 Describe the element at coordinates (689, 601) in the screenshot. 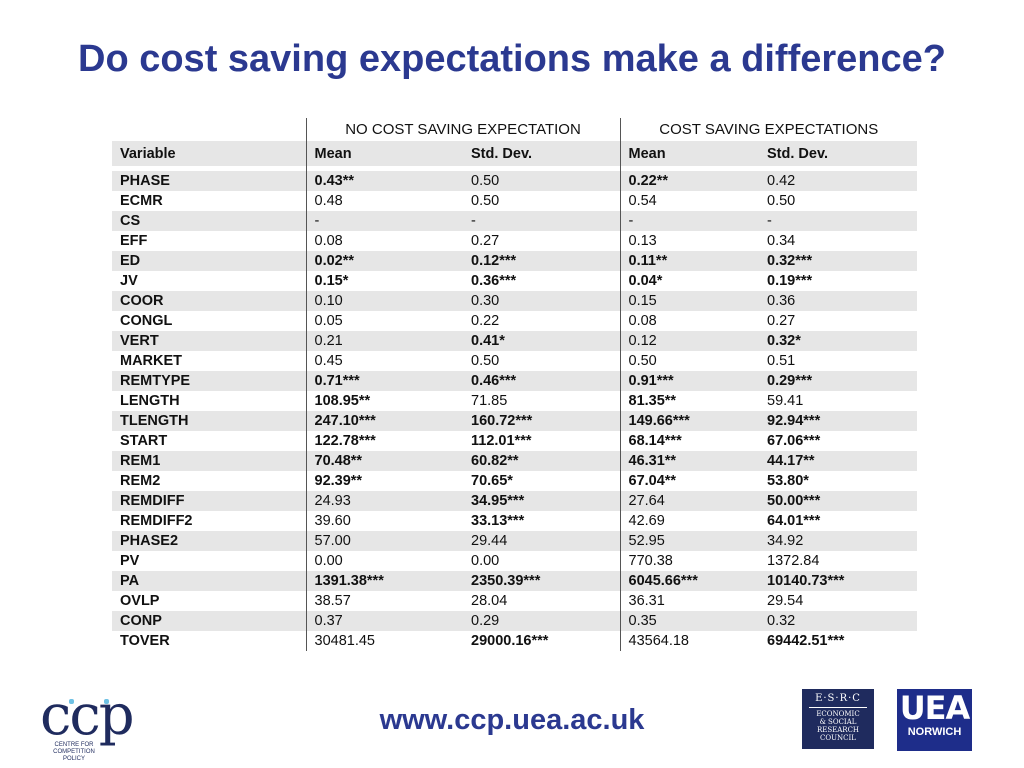

I see `mean-cost-saving-cell: 36.31` at that location.